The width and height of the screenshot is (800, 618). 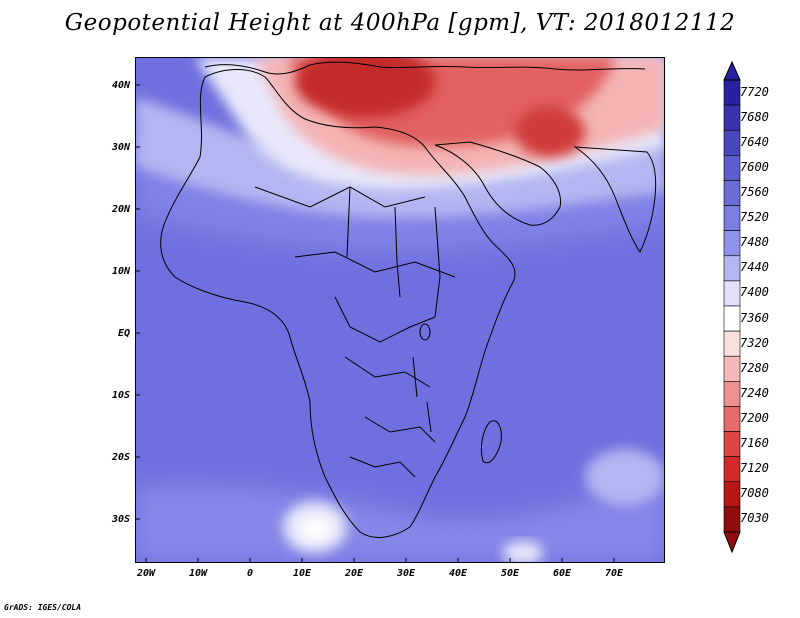 What do you see at coordinates (120, 519) in the screenshot?
I see `lat-label-30s: 30S` at bounding box center [120, 519].